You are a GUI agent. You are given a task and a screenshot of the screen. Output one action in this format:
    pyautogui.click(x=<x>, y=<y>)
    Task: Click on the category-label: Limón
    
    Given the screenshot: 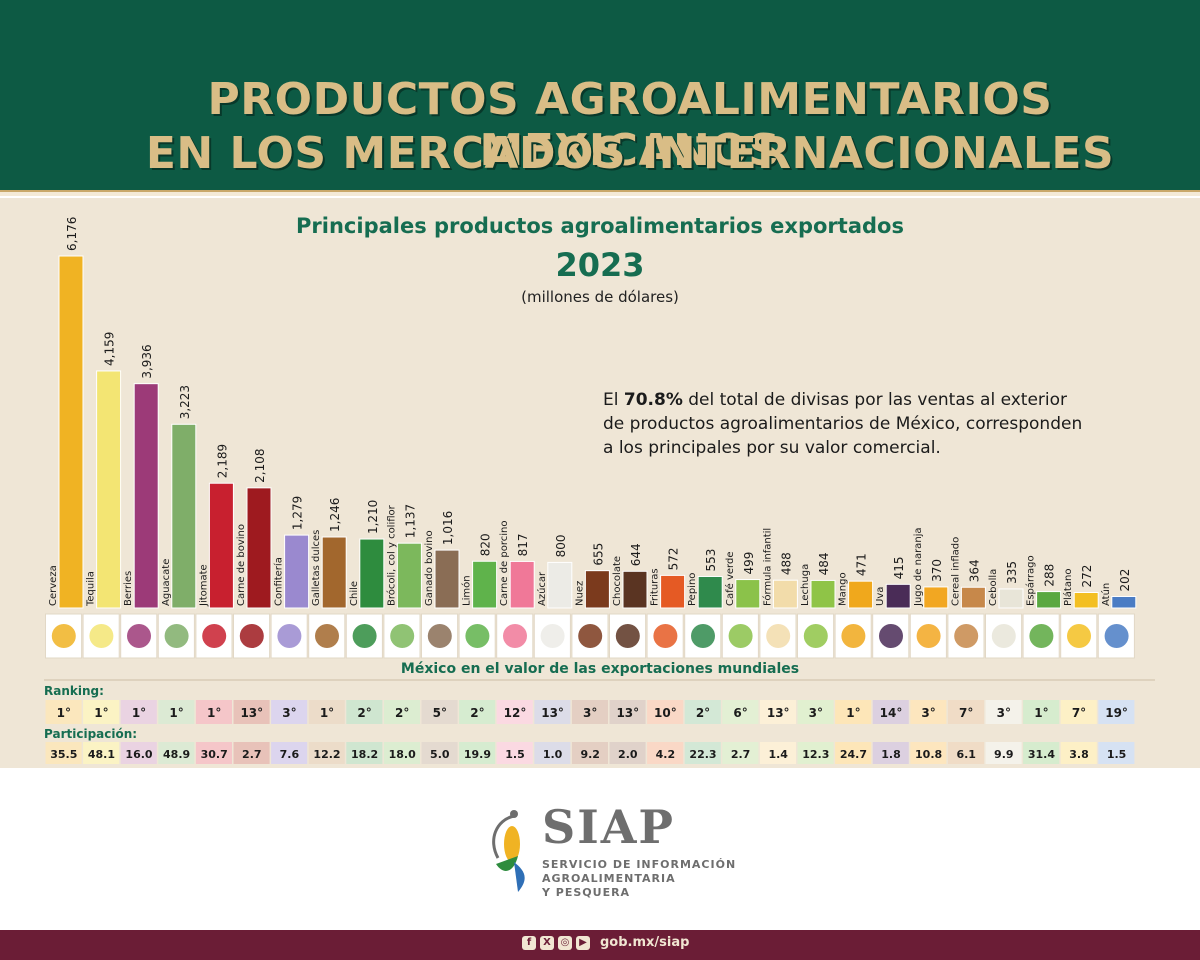 What is the action you would take?
    pyautogui.click(x=467, y=590)
    